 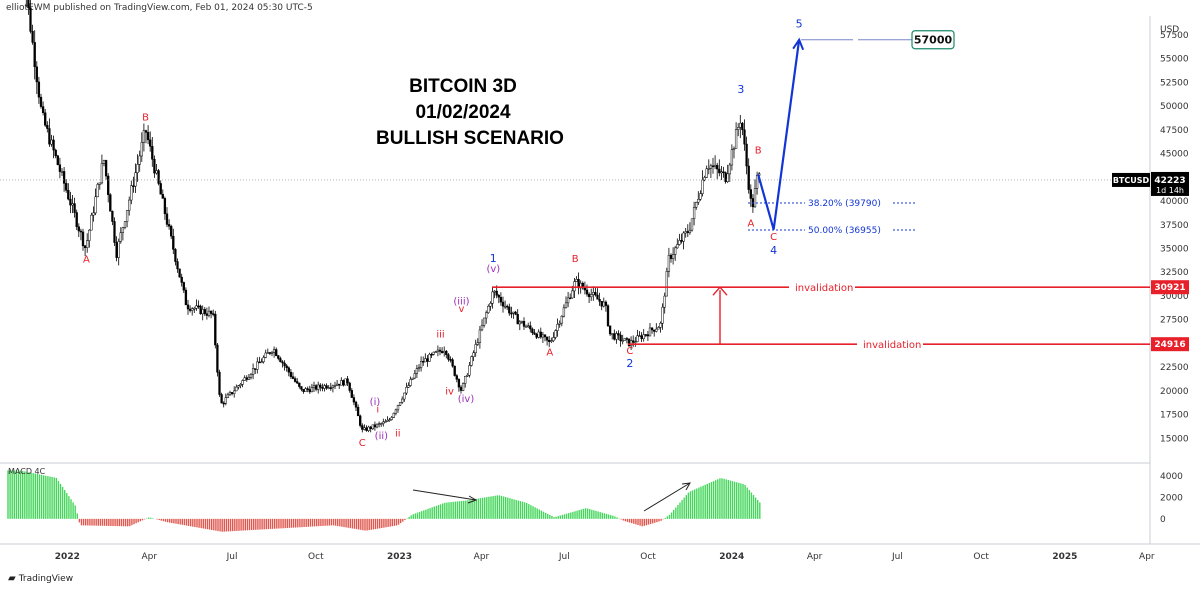 I want to click on wave-label: (iv), so click(x=466, y=399).